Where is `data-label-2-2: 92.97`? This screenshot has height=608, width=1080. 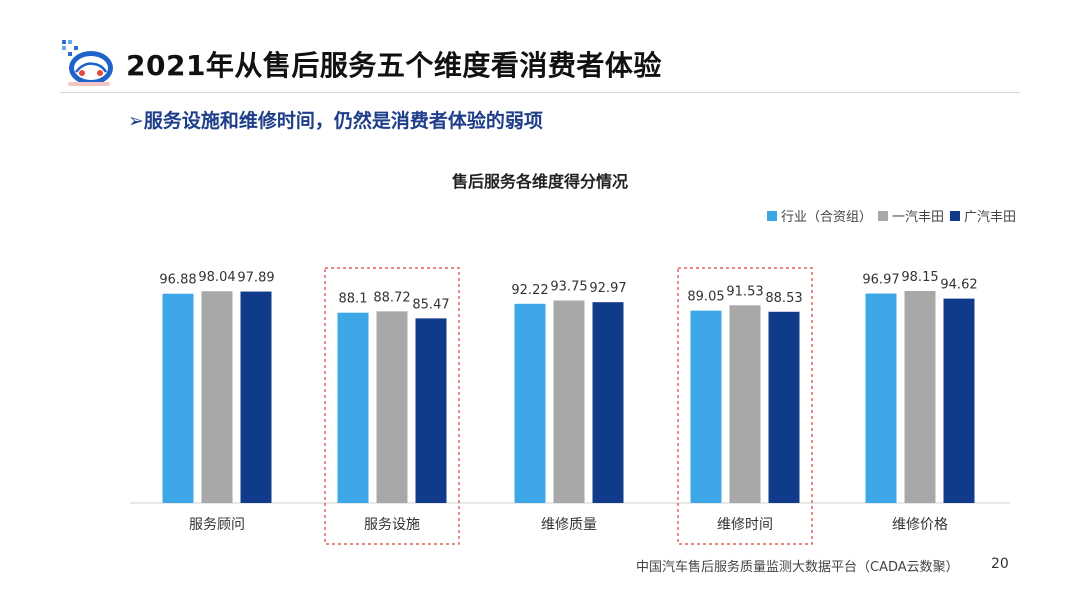
data-label-2-2: 92.97 is located at coordinates (607, 288).